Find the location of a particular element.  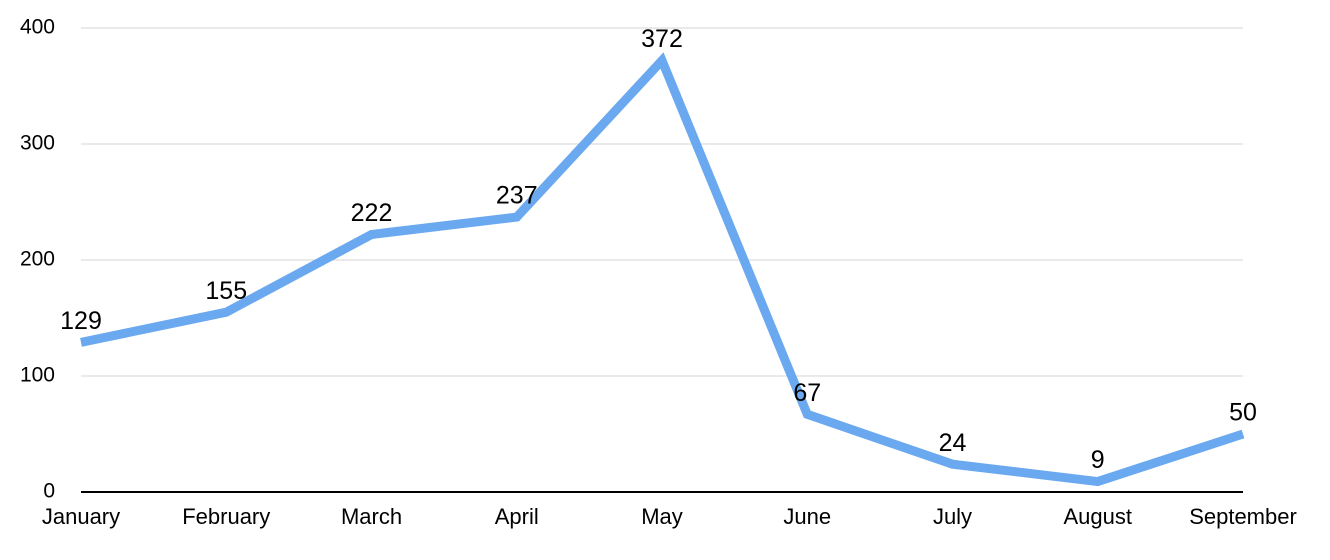

x-tick-label: March is located at coordinates (371, 516).